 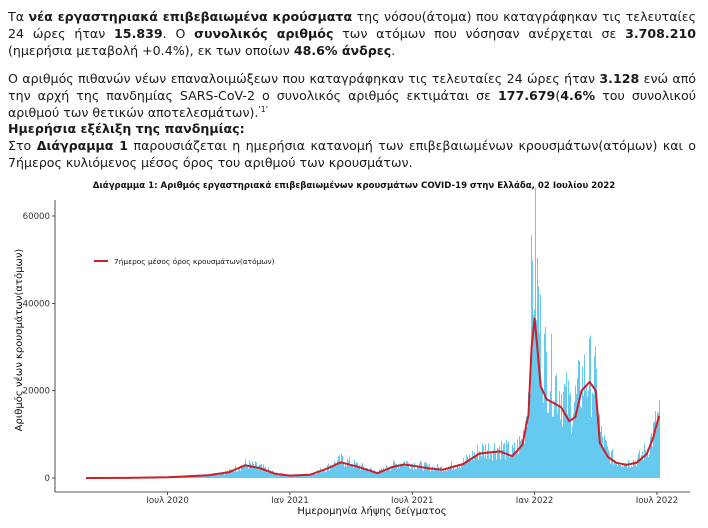 I want to click on new-cases-value: 15.839, so click(x=138, y=34).